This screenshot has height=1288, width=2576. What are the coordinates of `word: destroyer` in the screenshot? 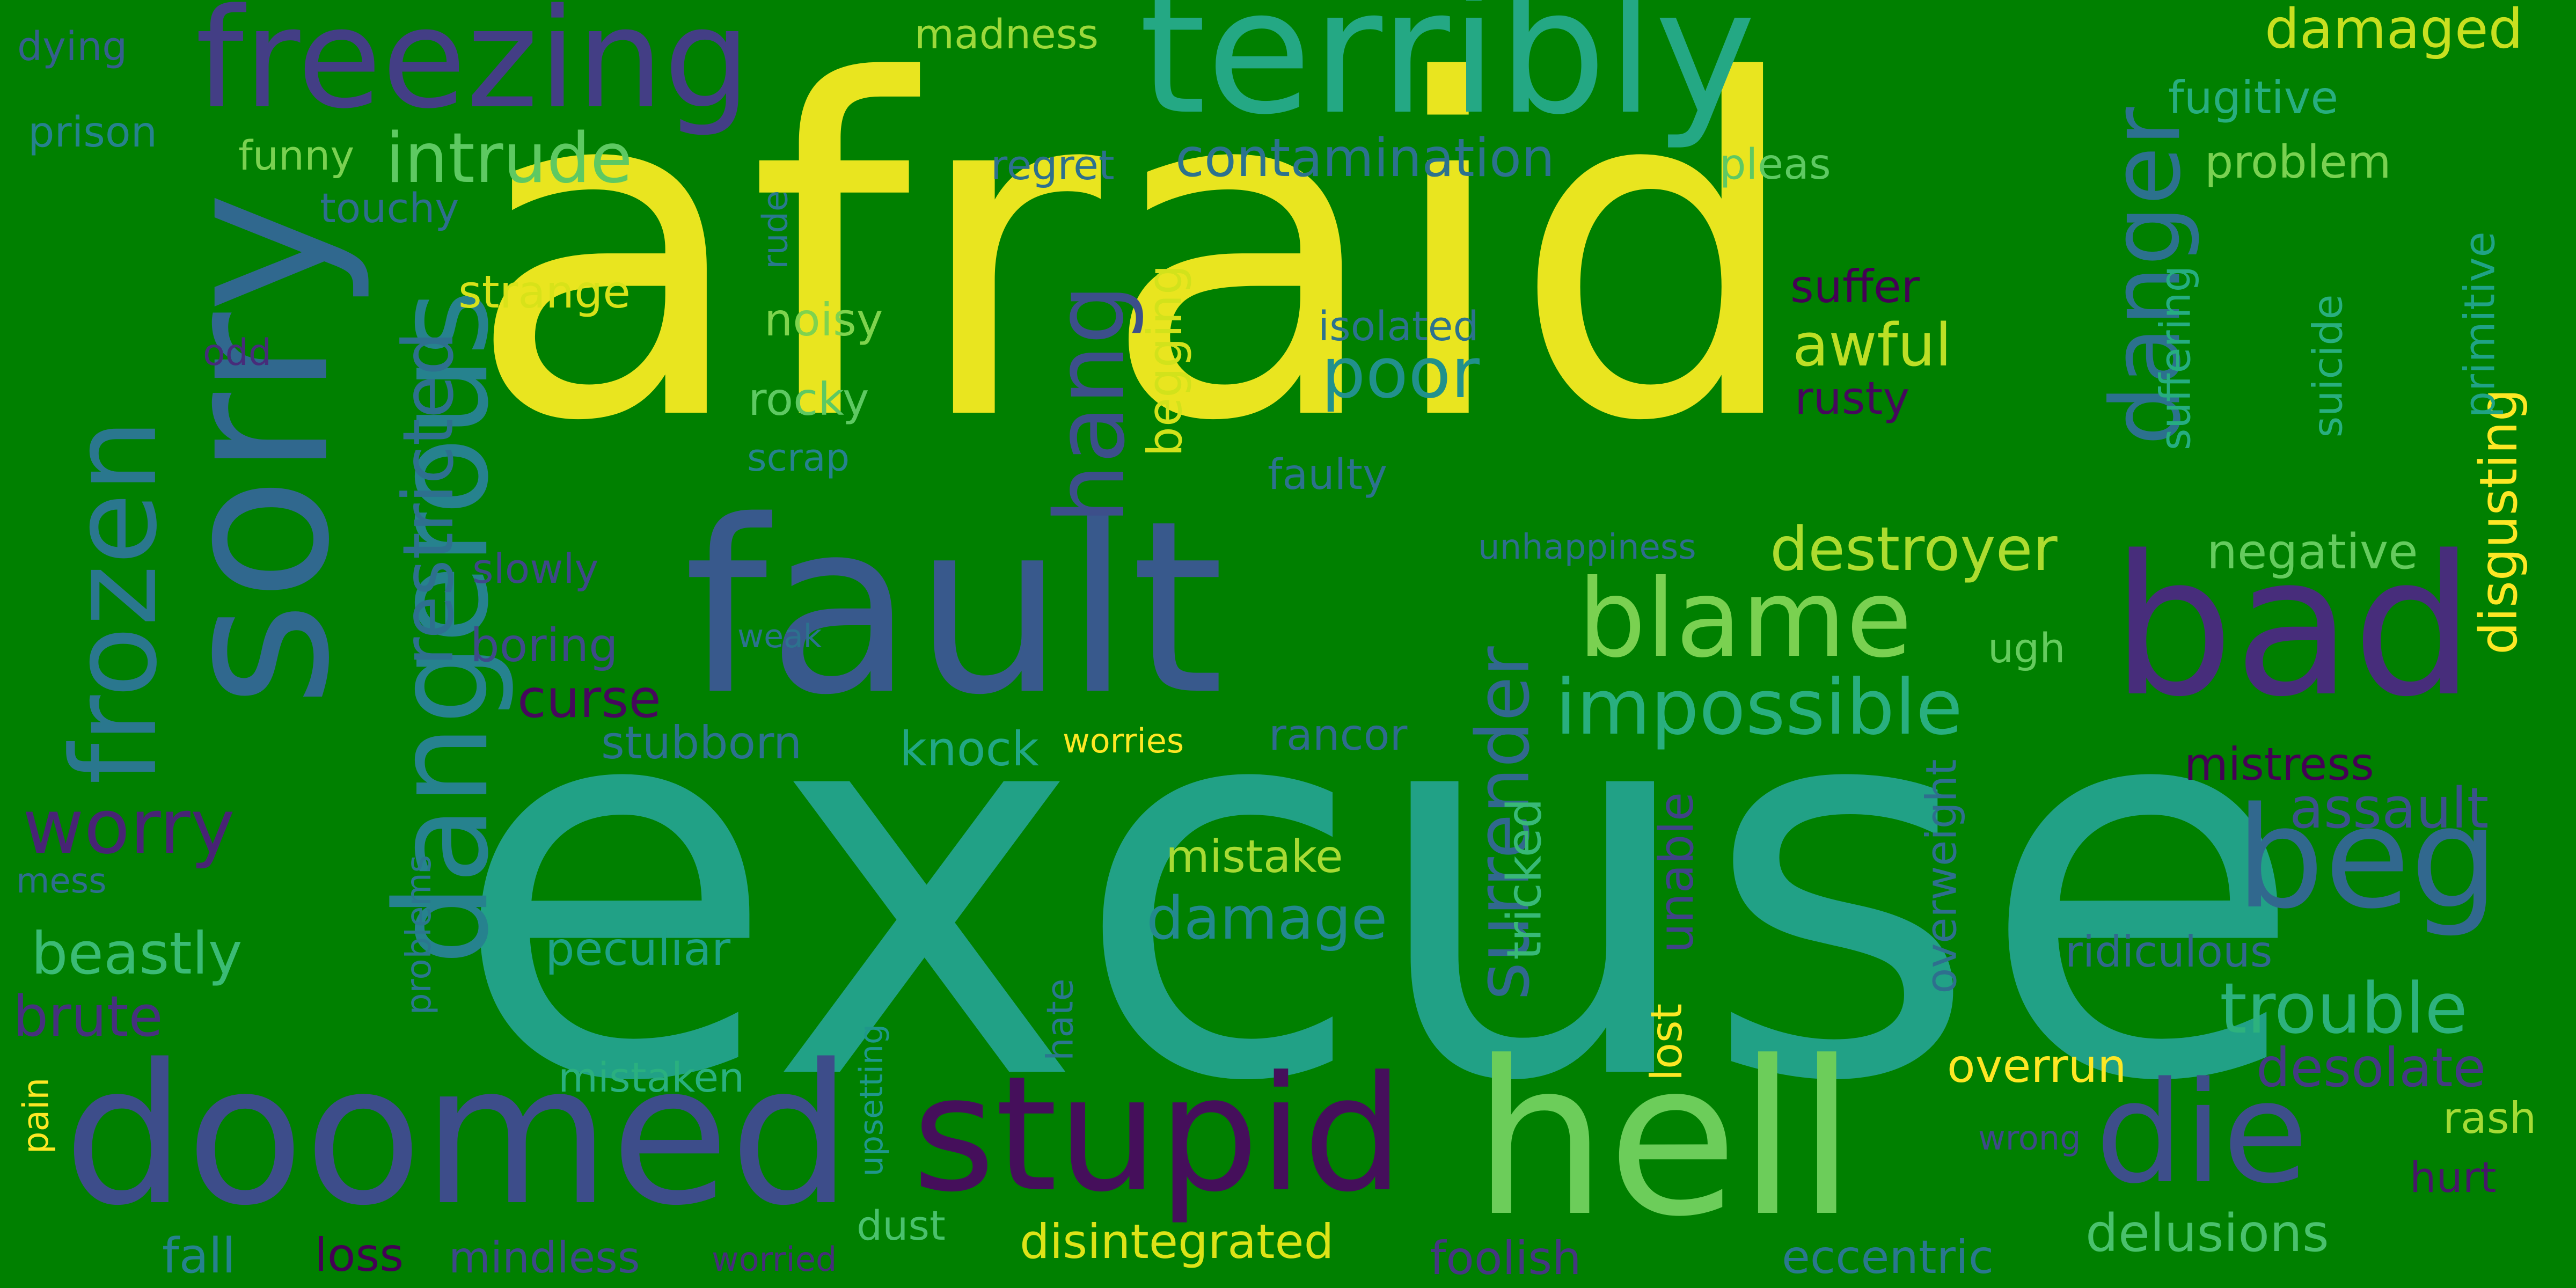 It's located at (1914, 549).